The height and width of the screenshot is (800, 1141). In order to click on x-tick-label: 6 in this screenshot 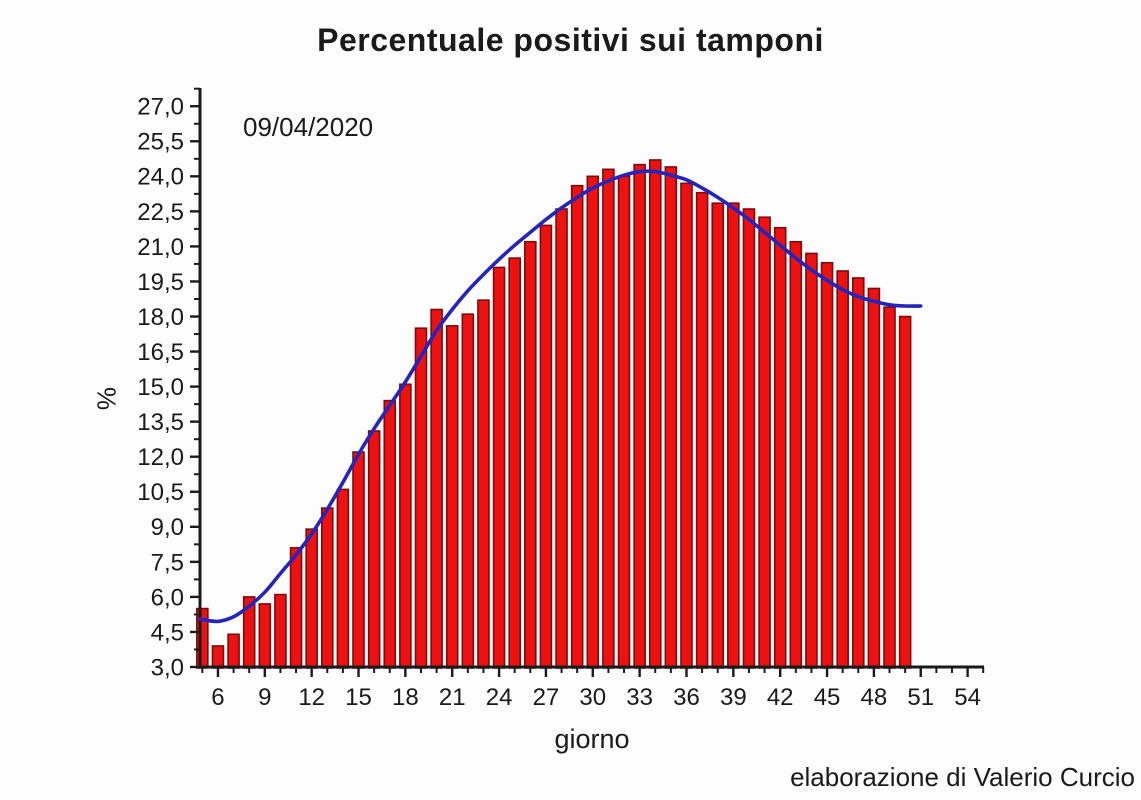, I will do `click(217, 697)`.